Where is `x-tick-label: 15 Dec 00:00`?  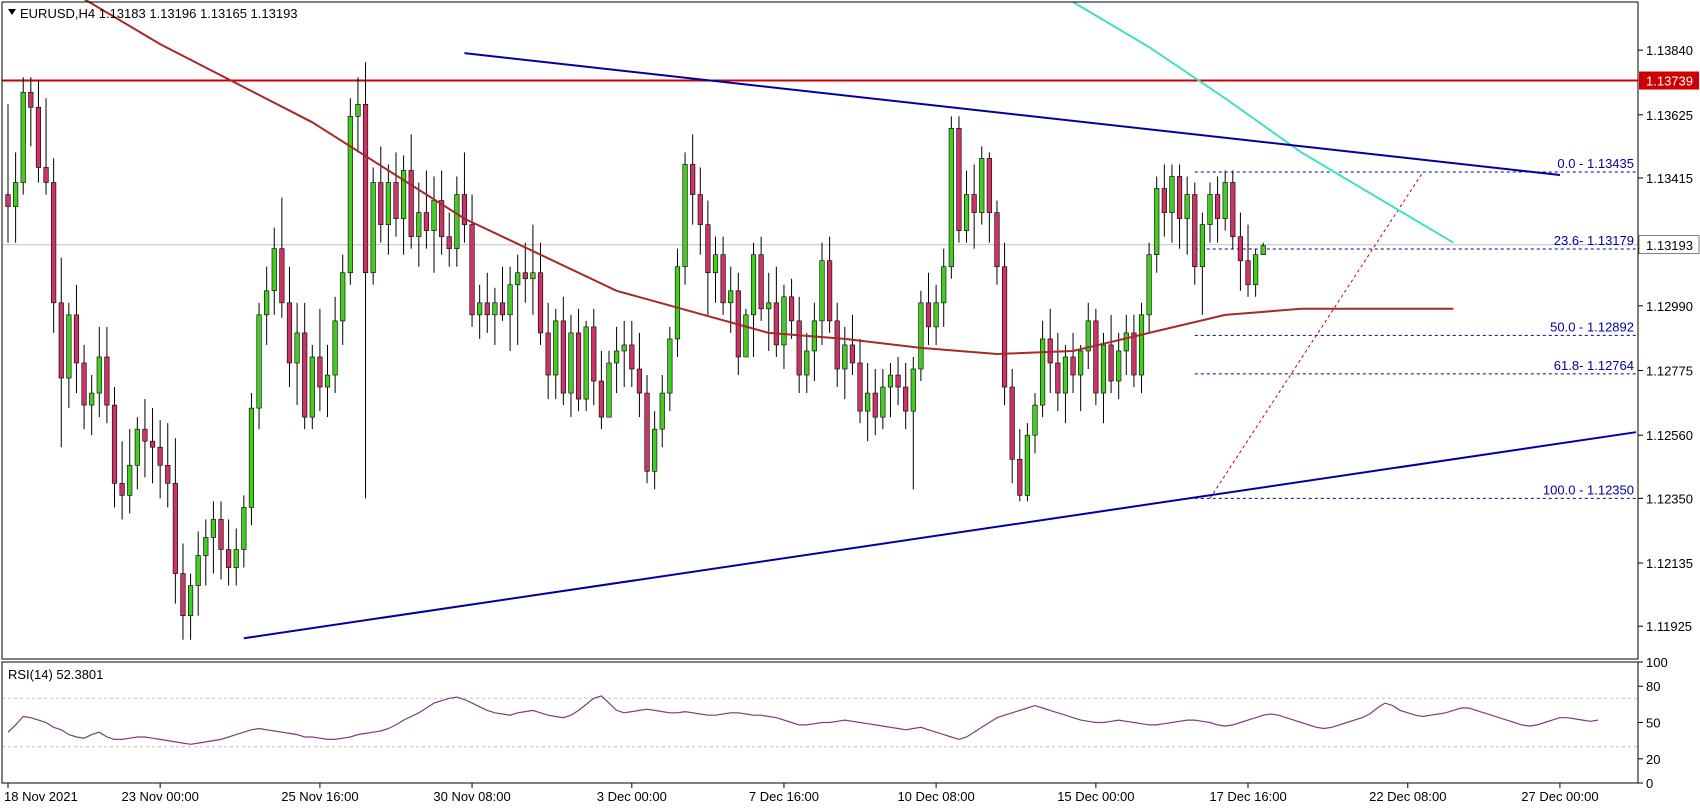
x-tick-label: 15 Dec 00:00 is located at coordinates (1095, 796).